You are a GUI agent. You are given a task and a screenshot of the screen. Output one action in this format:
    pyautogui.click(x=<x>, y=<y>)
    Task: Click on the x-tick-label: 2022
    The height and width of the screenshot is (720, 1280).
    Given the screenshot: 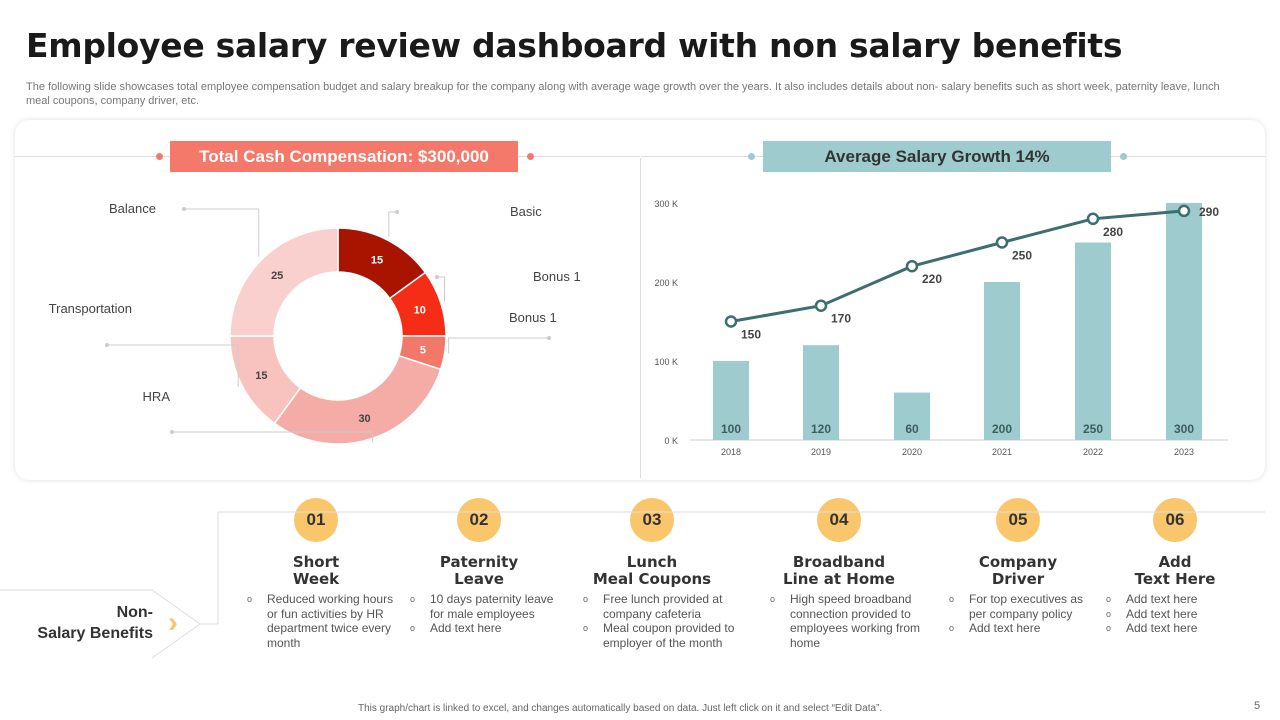 What is the action you would take?
    pyautogui.click(x=1093, y=452)
    